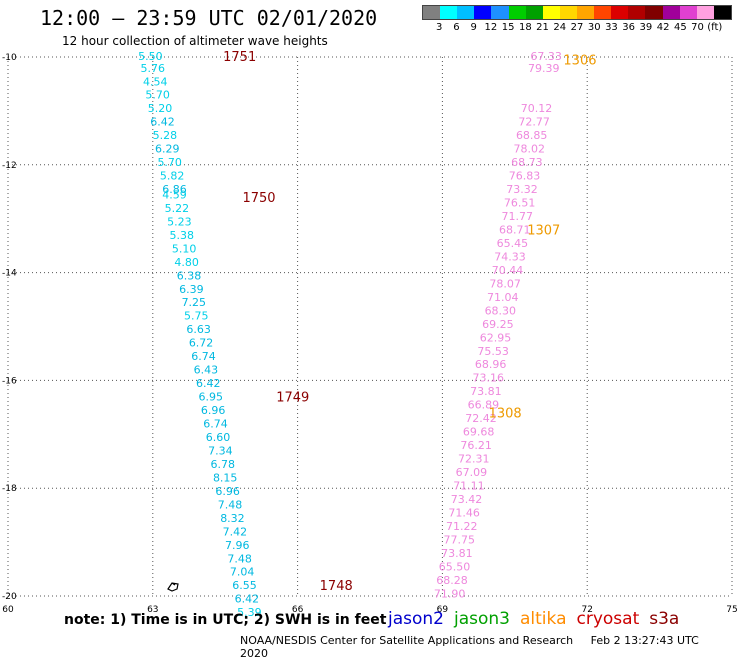 The image size is (740, 660). I want to click on wave-height-label: 4.80, so click(186, 262).